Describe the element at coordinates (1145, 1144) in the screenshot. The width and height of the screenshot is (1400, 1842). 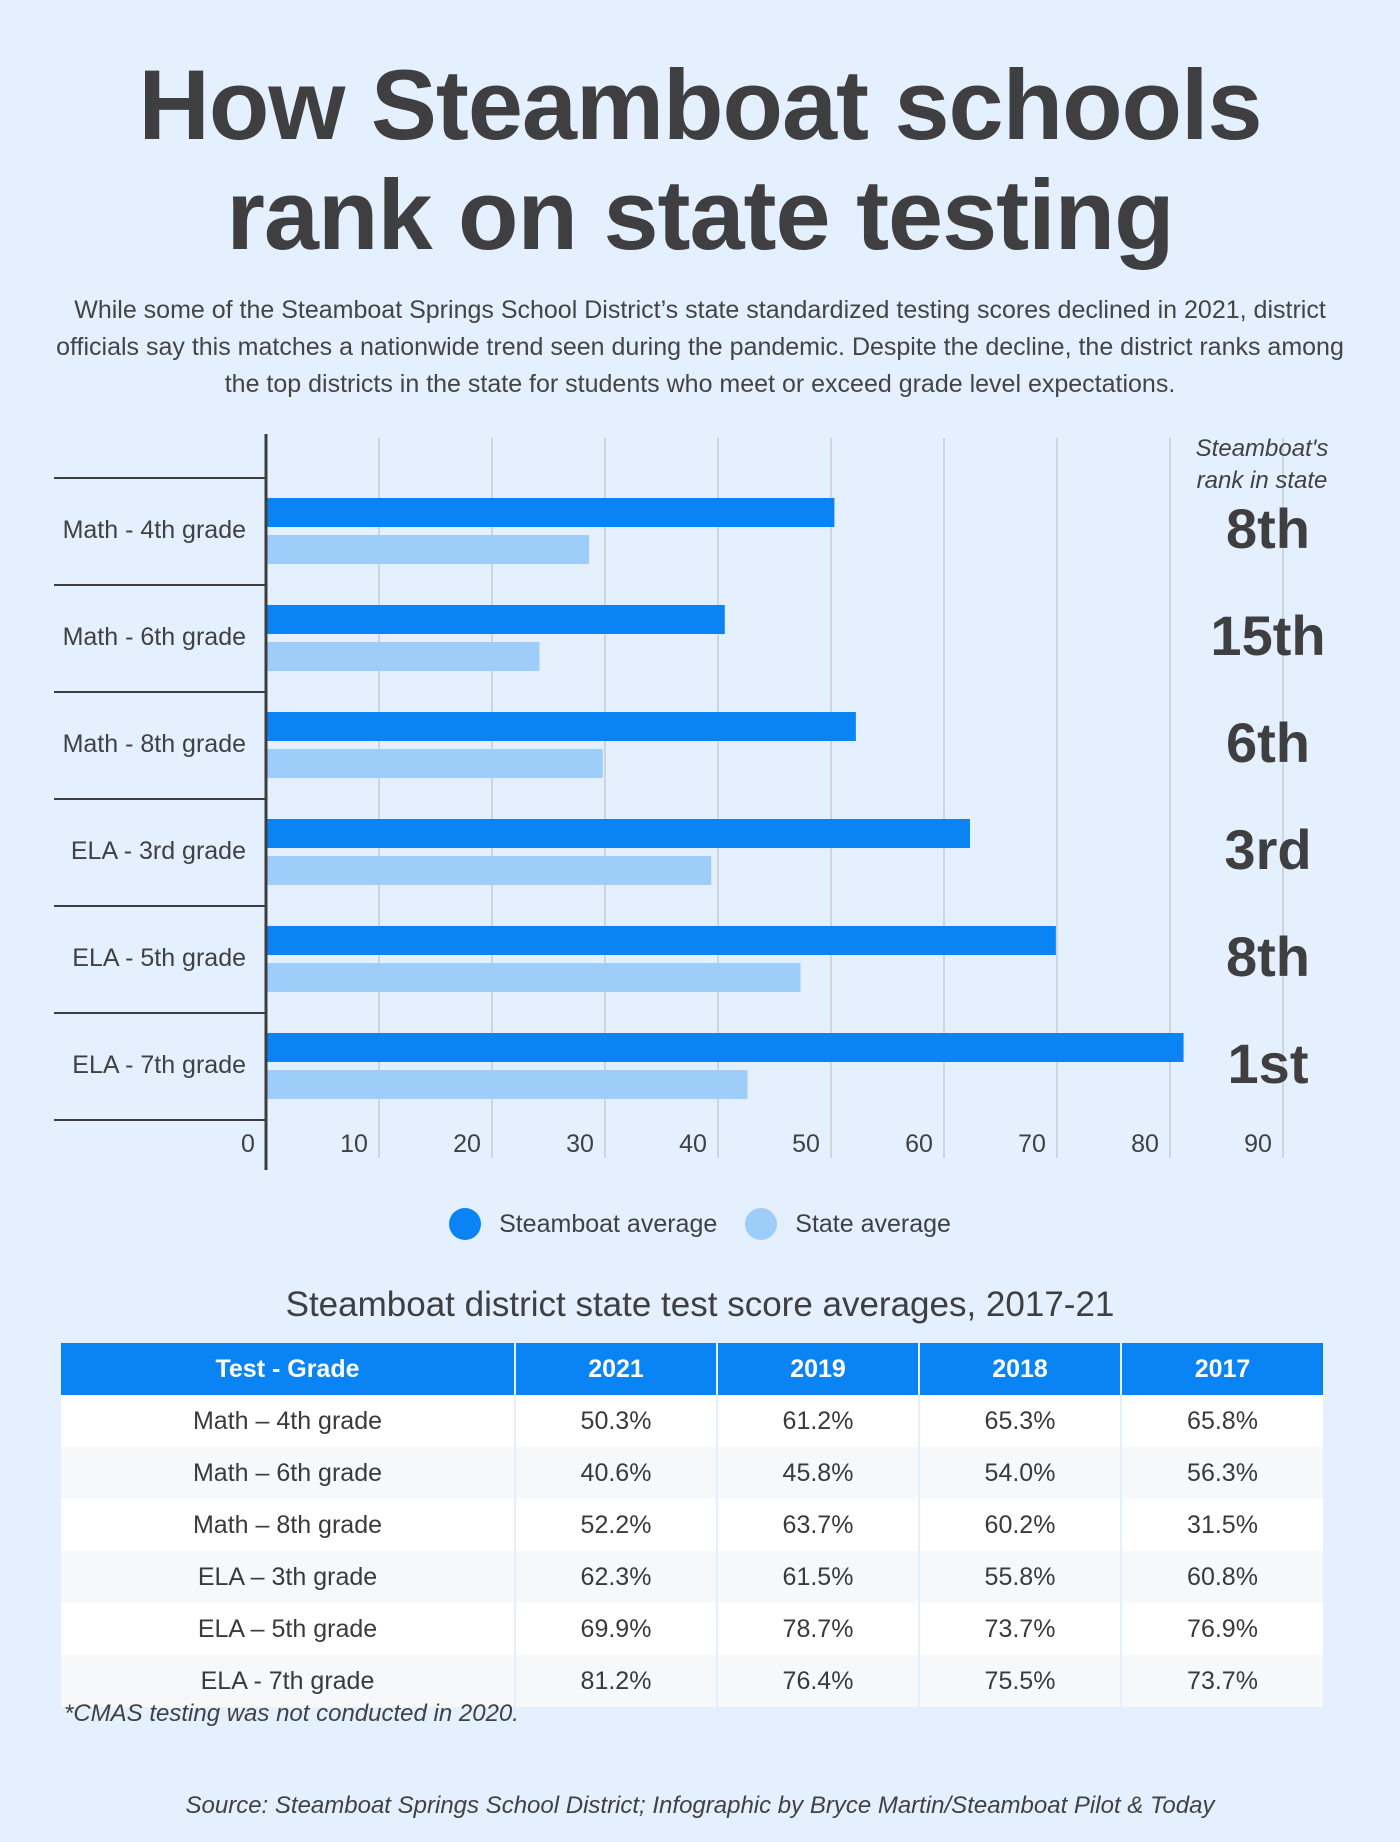
I see `x-tick-label: 80` at that location.